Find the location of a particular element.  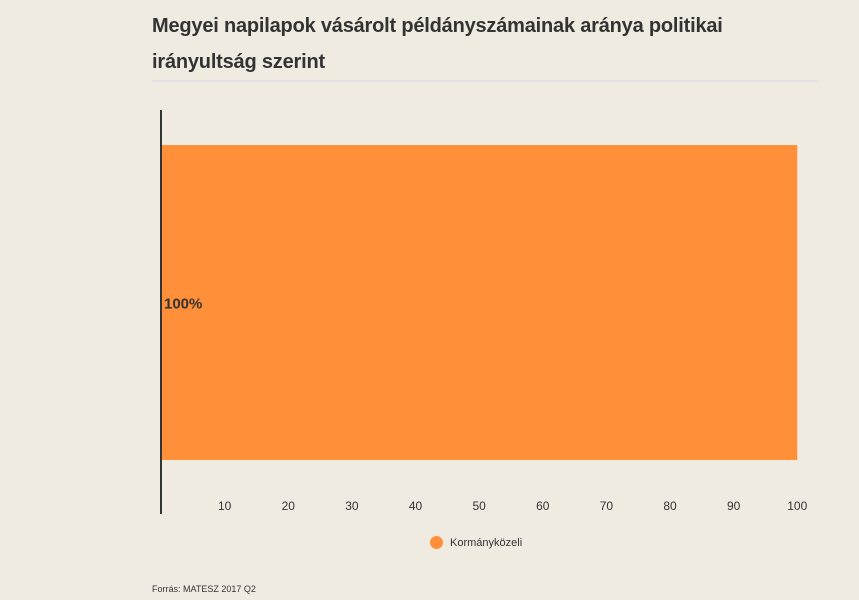

x-tick-label: 50 is located at coordinates (479, 506).